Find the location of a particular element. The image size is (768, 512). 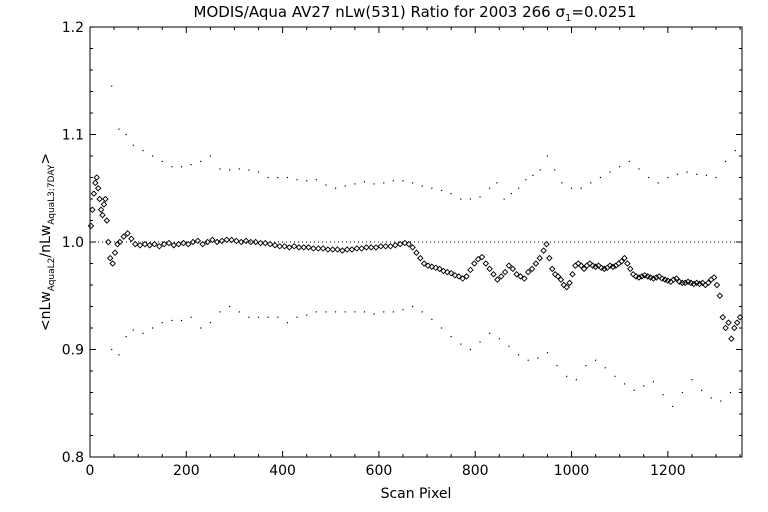

x-tick-label: 400 is located at coordinates (282, 471).